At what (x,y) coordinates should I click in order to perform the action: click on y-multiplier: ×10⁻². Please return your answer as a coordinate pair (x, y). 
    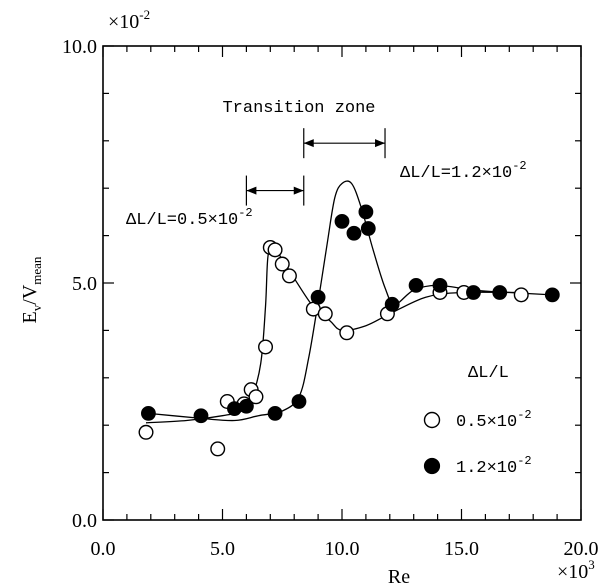
    Looking at the image, I should click on (129, 20).